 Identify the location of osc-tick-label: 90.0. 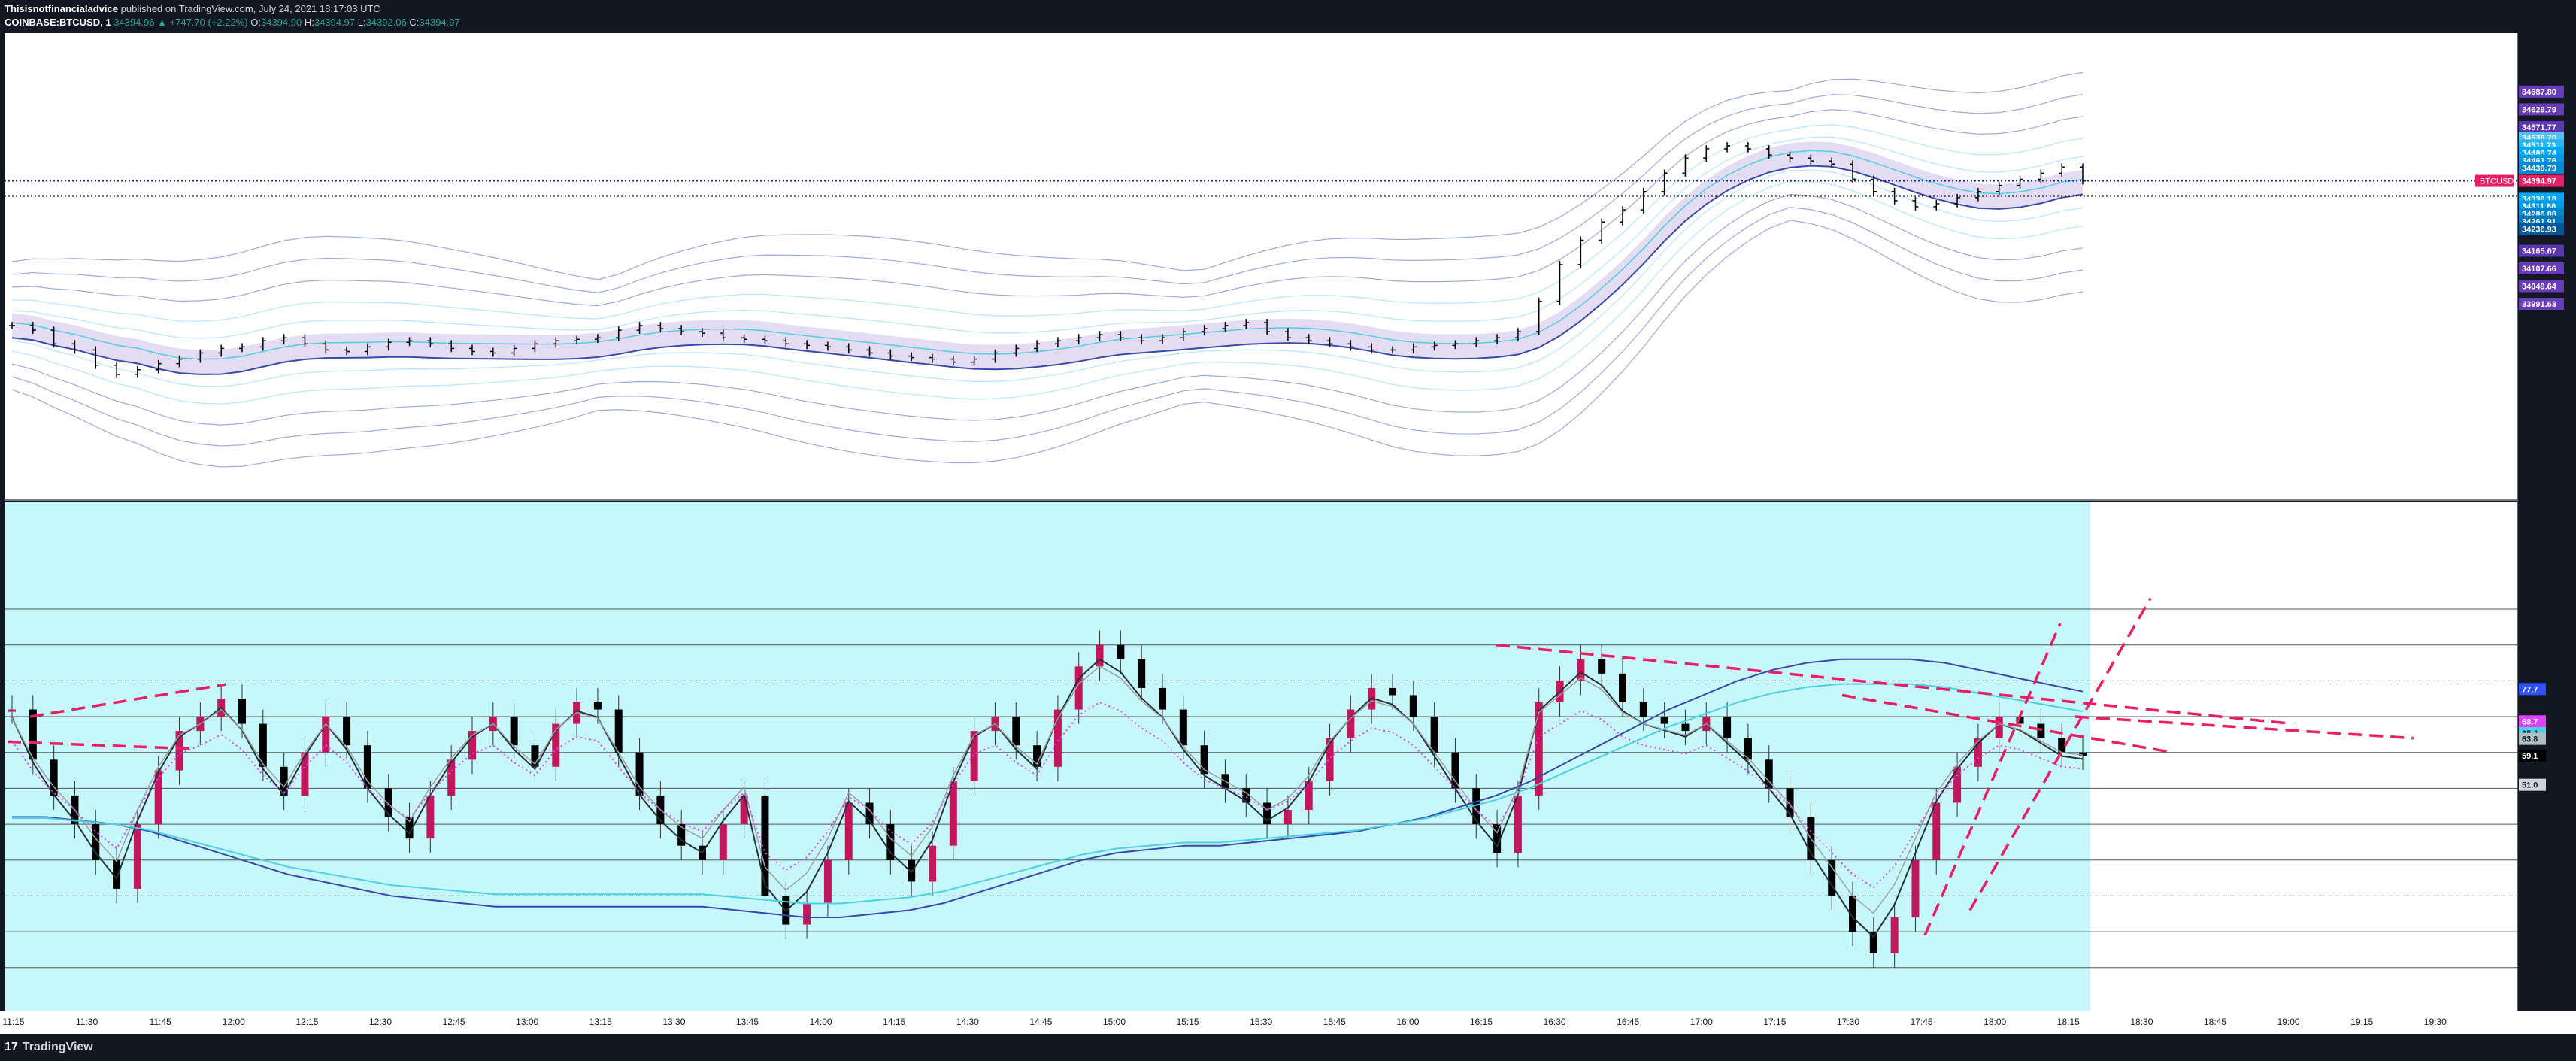
(2540, 645).